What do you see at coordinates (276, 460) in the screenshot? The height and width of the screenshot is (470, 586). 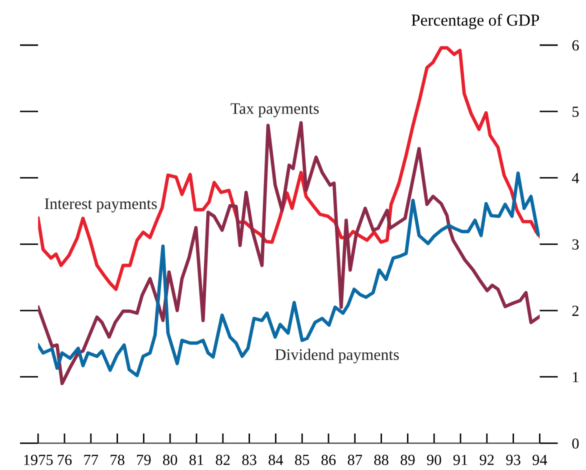 I see `x-tick-label: 84` at bounding box center [276, 460].